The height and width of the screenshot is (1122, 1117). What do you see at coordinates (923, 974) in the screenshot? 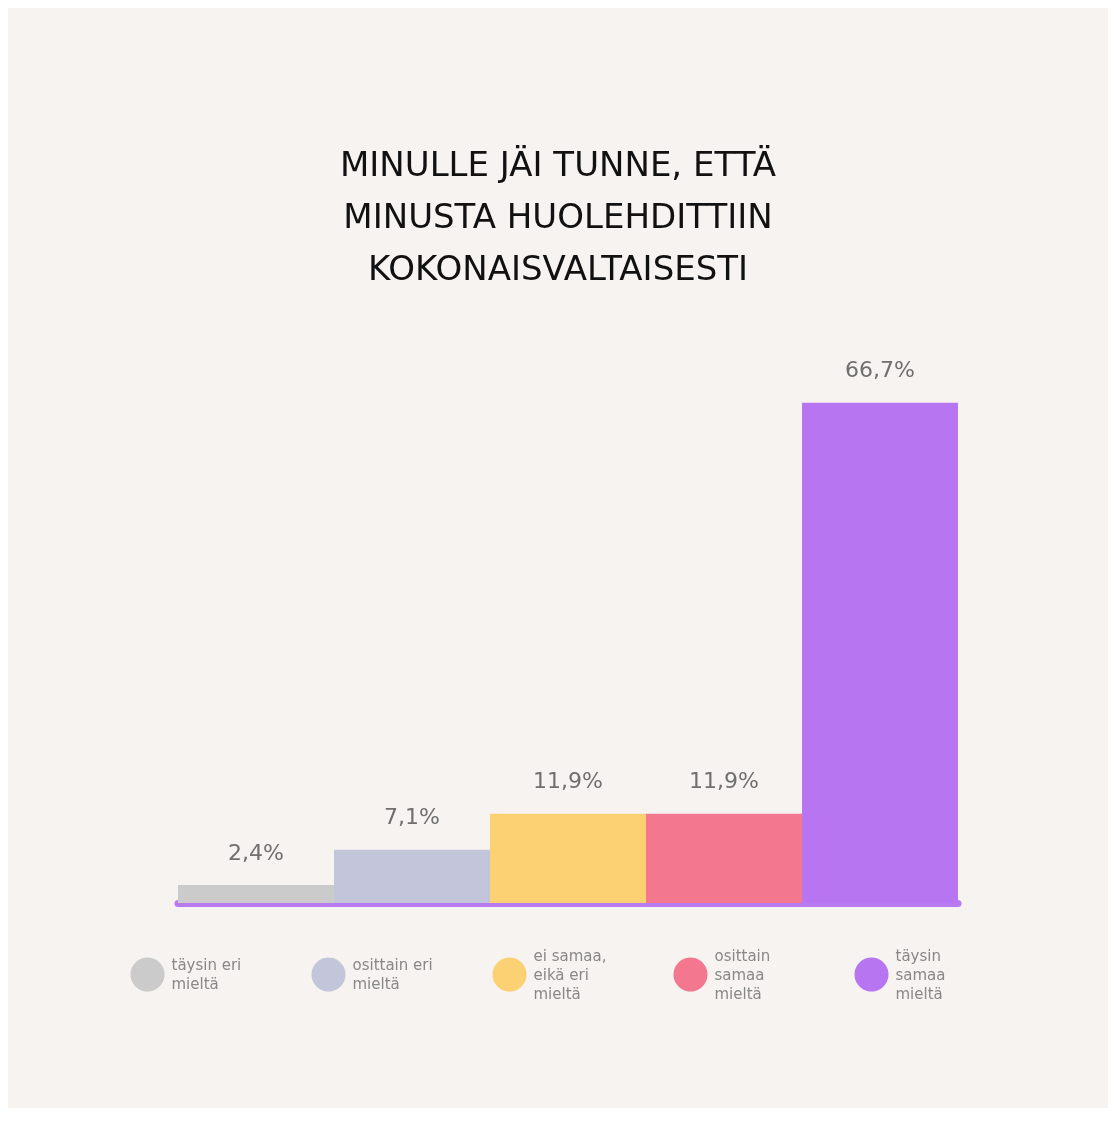
I see `legend-label: täysin samaa mieltä` at bounding box center [923, 974].